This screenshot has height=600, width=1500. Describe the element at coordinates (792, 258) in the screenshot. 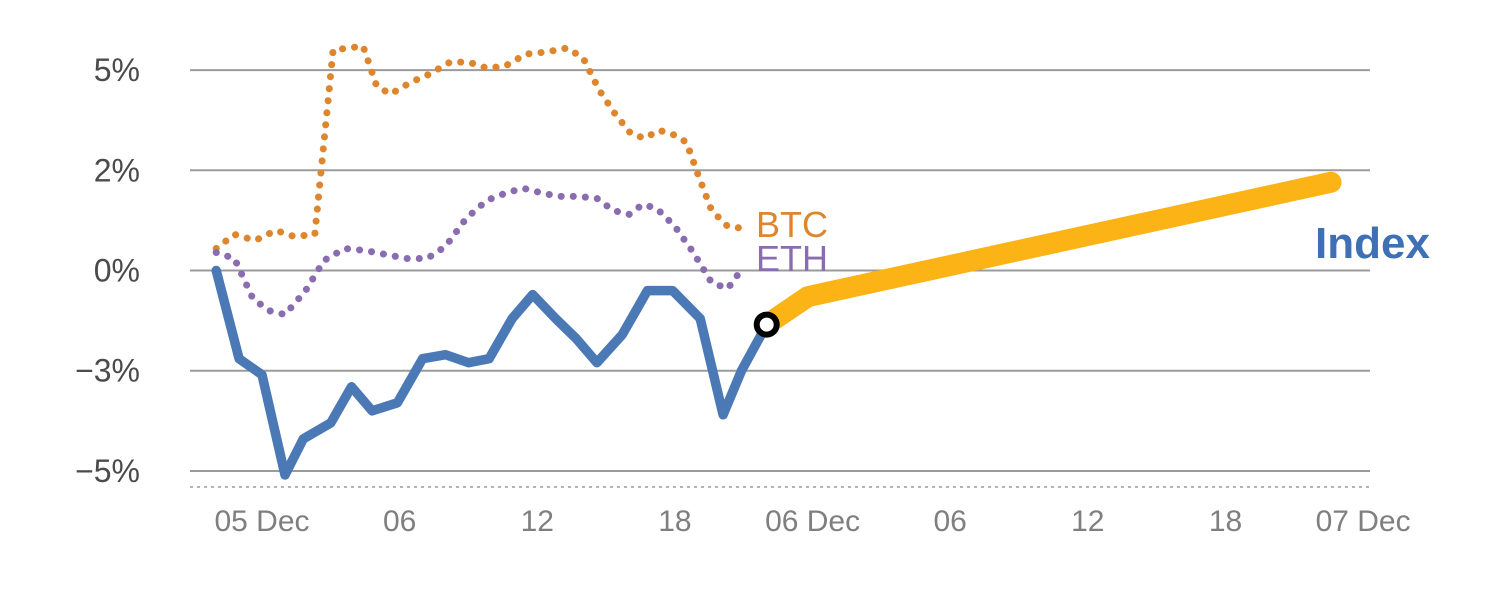

I see `eth-series-label: ETH` at that location.